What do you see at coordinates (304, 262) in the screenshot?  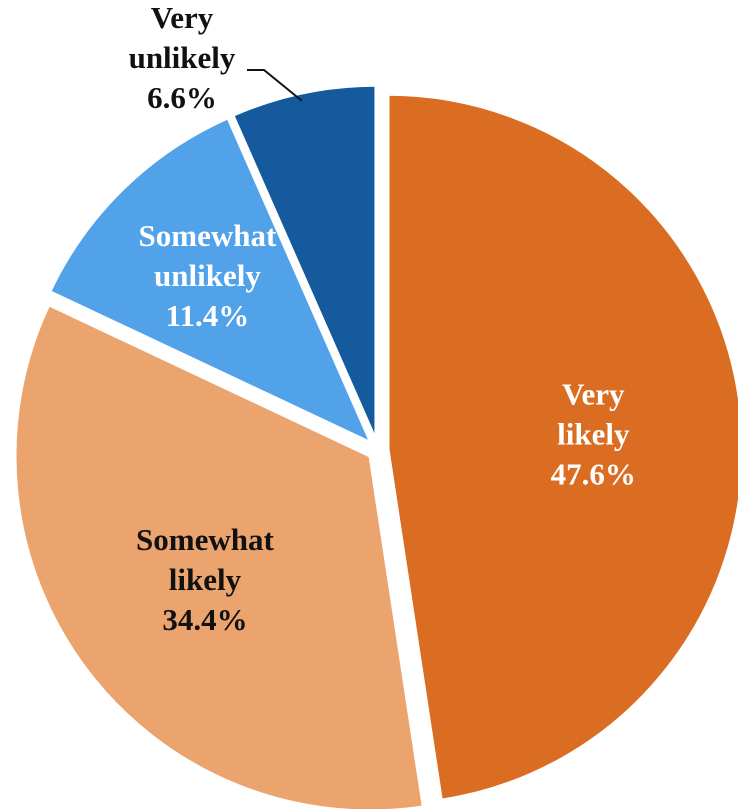 I see `pie-slice-very-unlikely` at bounding box center [304, 262].